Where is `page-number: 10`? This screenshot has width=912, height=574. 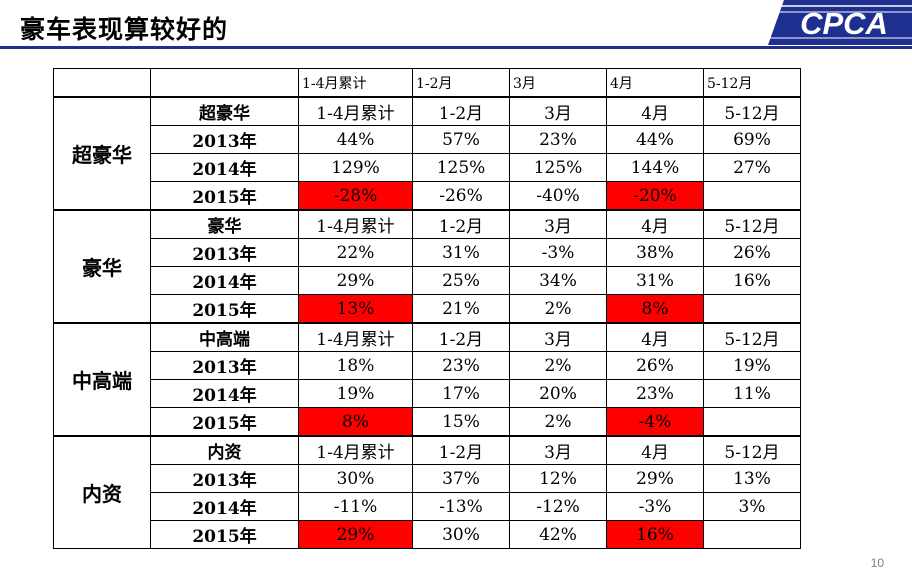 page-number: 10 is located at coordinates (877, 563).